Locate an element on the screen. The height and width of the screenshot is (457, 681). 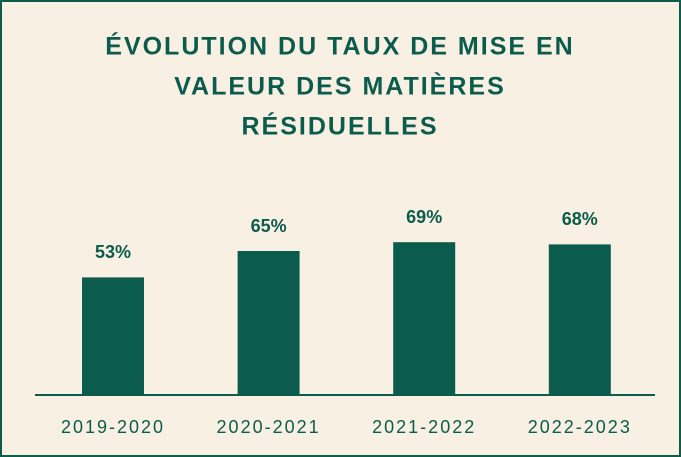
value-label: 65% is located at coordinates (269, 226).